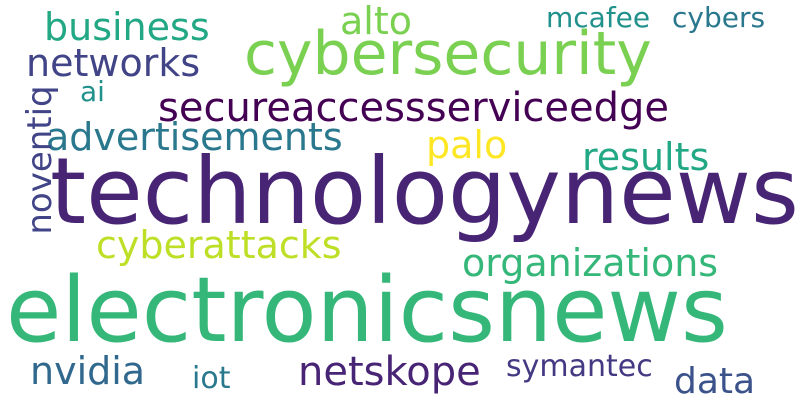 Image resolution: width=800 pixels, height=400 pixels. I want to click on word-netskope: netskope, so click(389, 372).